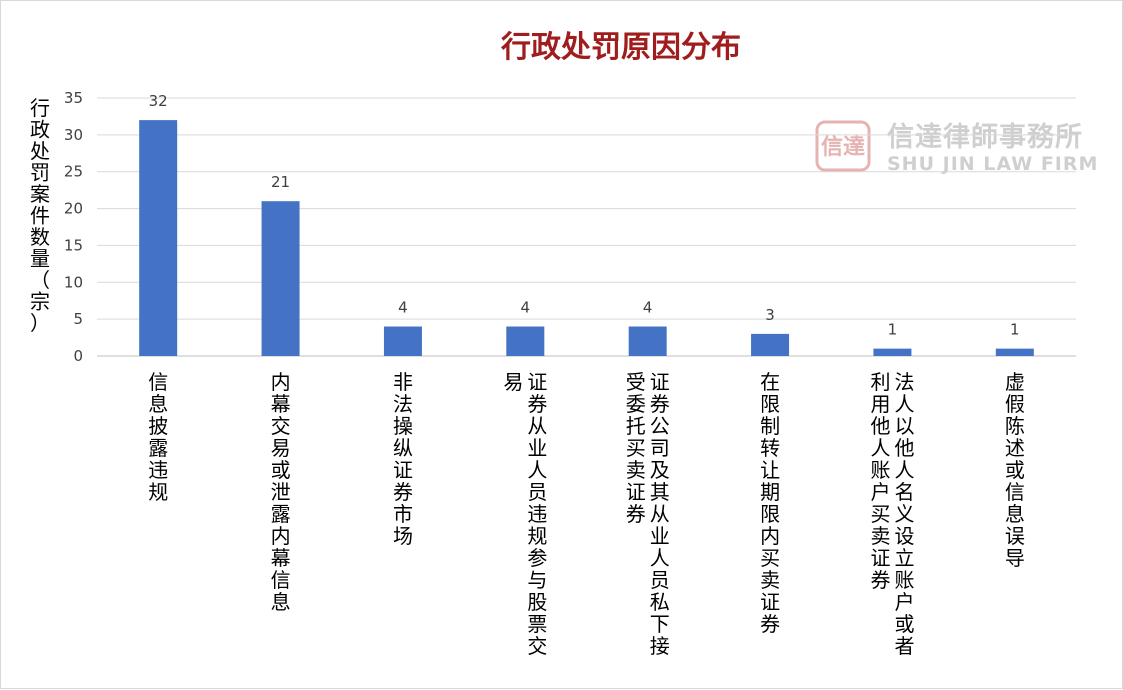  Describe the element at coordinates (1015, 330) in the screenshot. I see `bar-value-label: 1` at that location.